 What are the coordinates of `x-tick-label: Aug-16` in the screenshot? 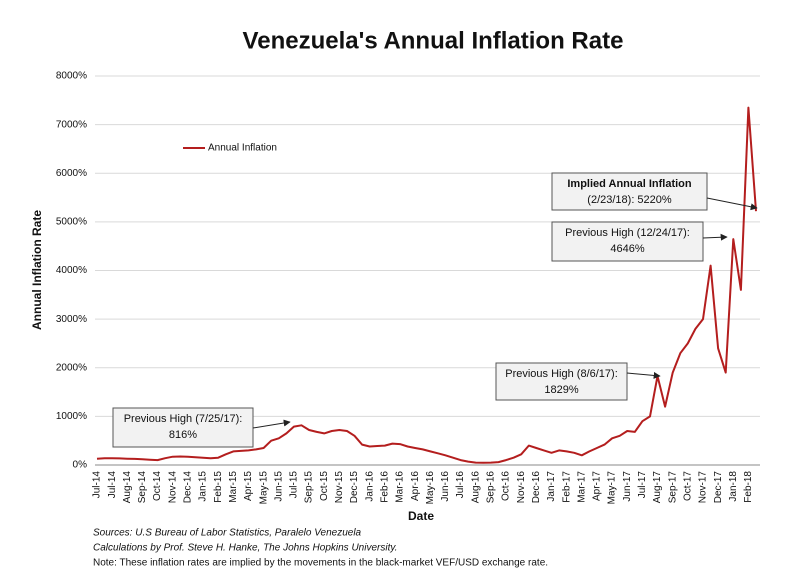 It's located at (475, 487).